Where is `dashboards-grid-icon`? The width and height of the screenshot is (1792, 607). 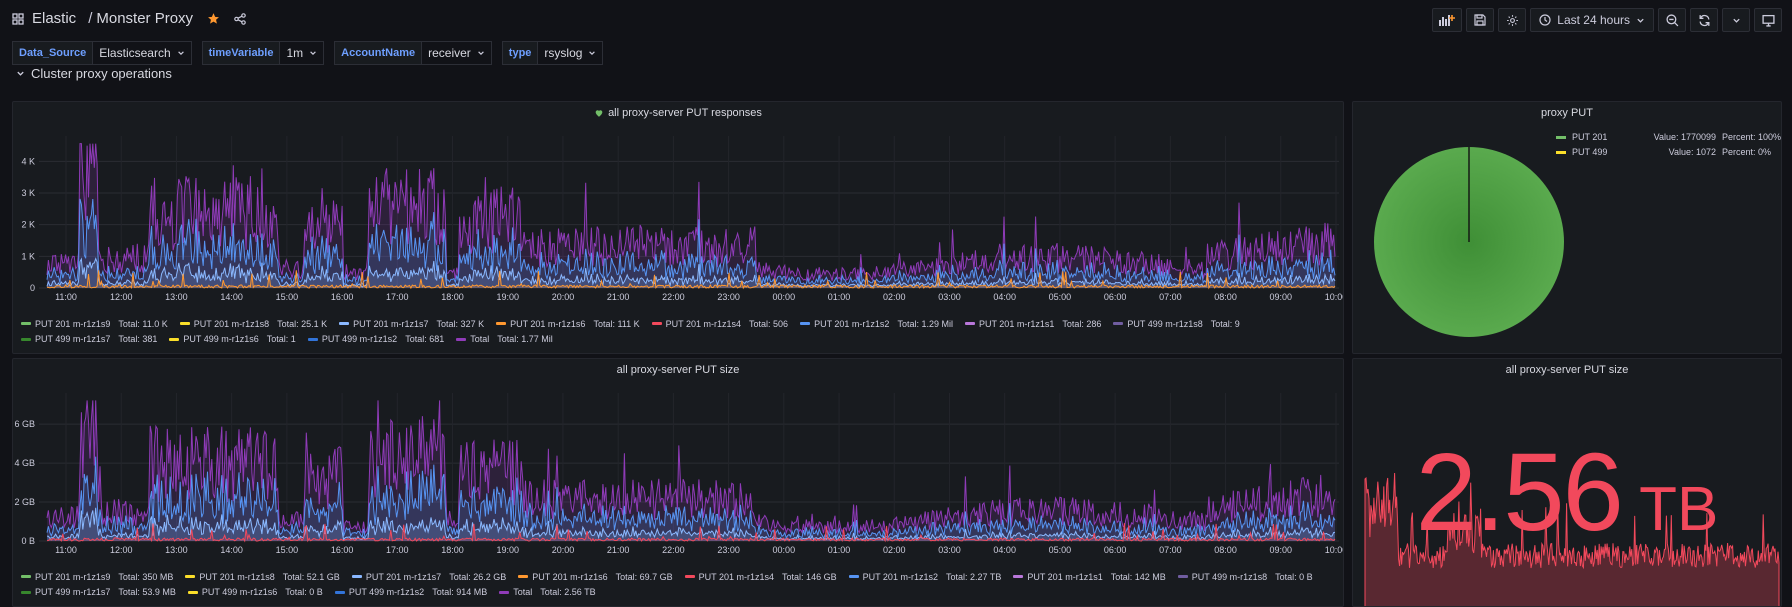 dashboards-grid-icon is located at coordinates (18, 18).